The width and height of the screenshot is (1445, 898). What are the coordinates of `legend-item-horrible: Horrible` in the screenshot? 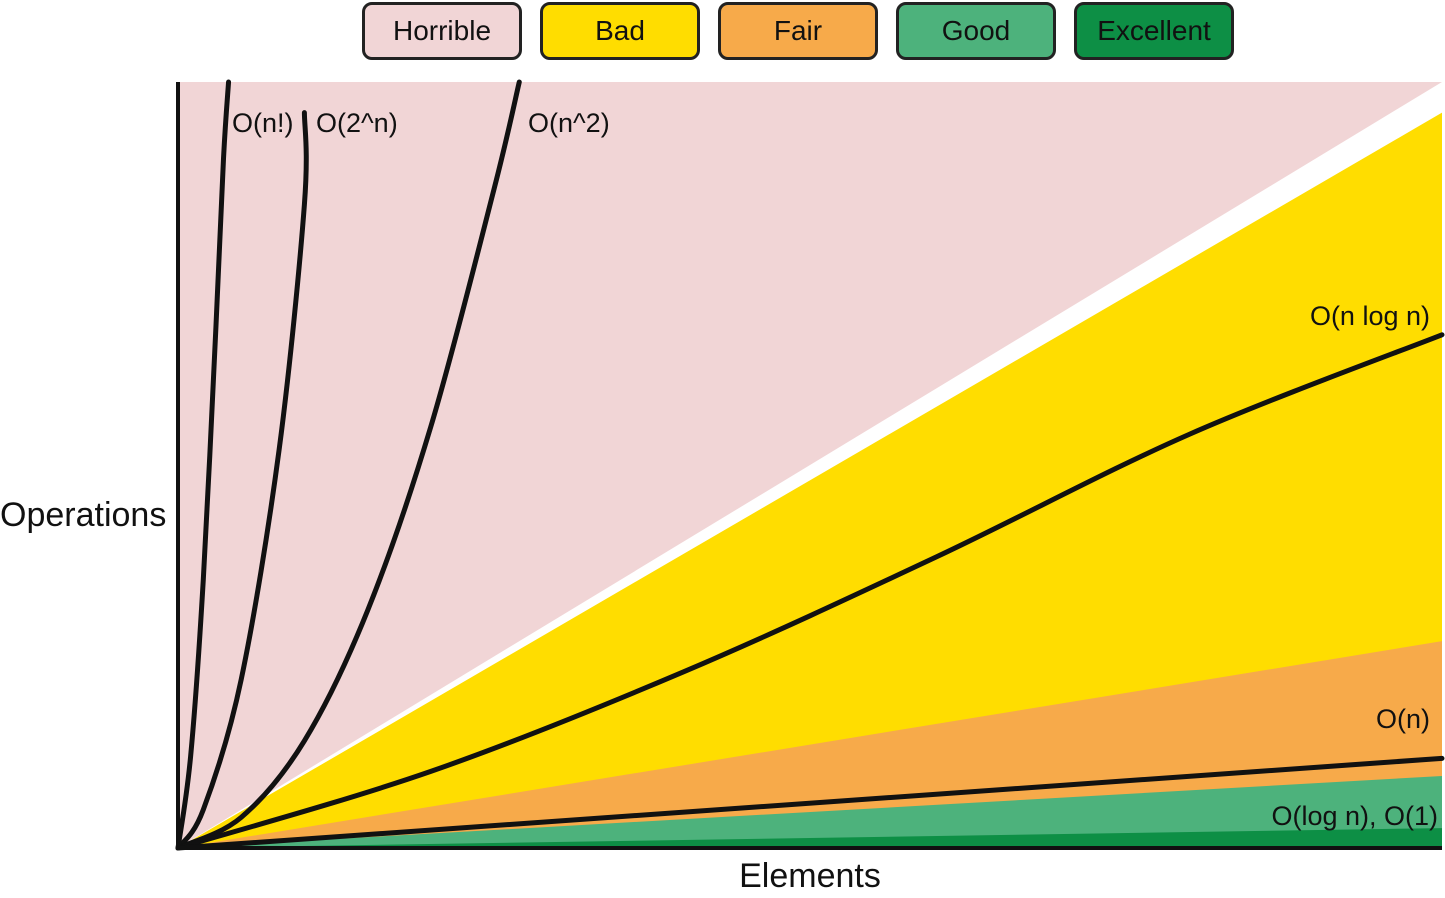 It's located at (442, 31).